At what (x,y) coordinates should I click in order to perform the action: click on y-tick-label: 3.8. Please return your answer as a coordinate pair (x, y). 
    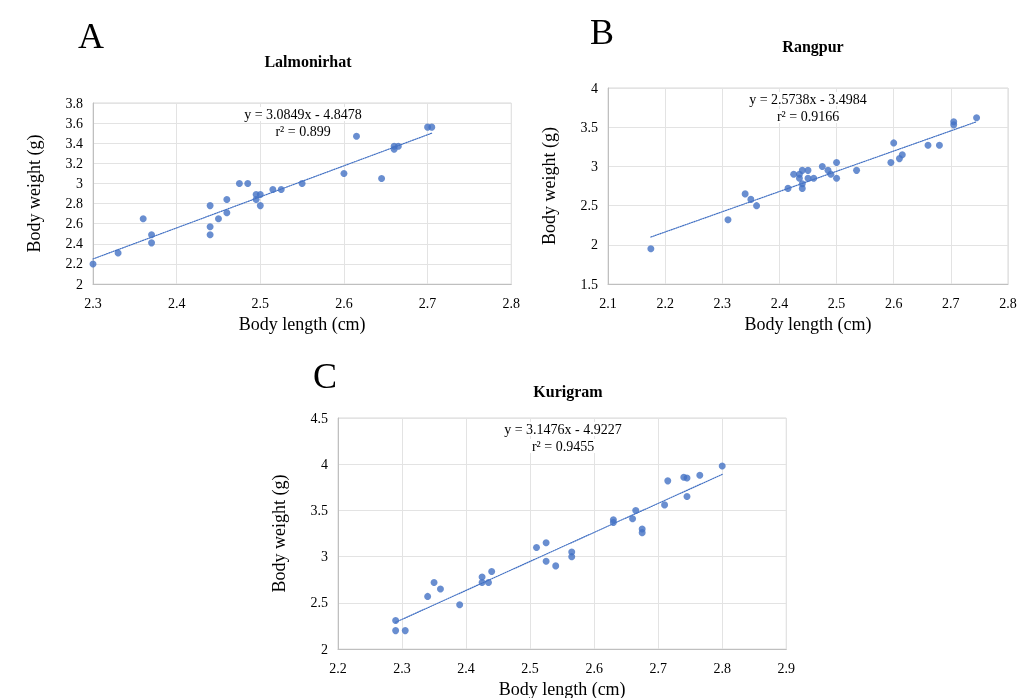
    Looking at the image, I should click on (74, 103).